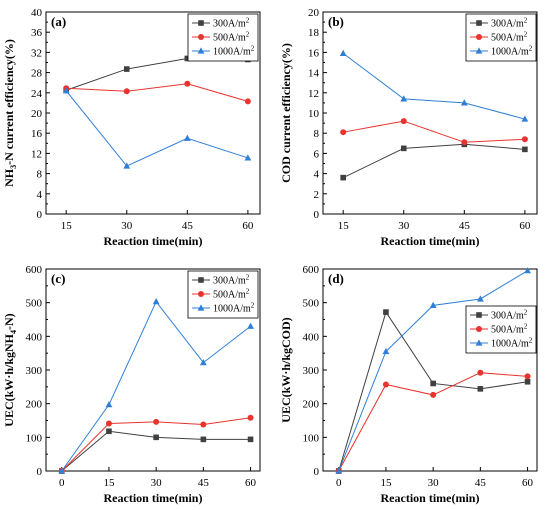 The width and height of the screenshot is (550, 510). Describe the element at coordinates (317, 175) in the screenshot. I see `y-tick-label: 4` at that location.